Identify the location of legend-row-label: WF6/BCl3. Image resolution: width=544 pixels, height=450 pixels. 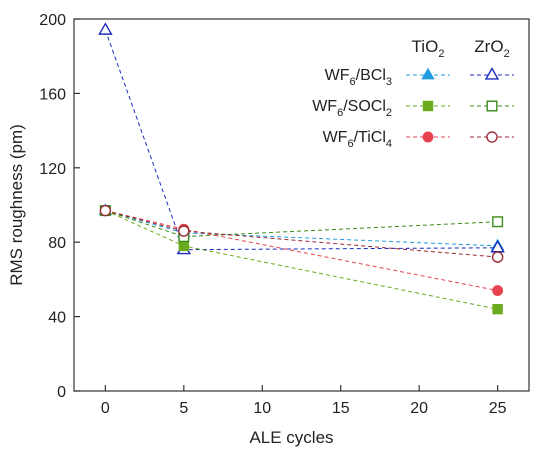
(358, 77).